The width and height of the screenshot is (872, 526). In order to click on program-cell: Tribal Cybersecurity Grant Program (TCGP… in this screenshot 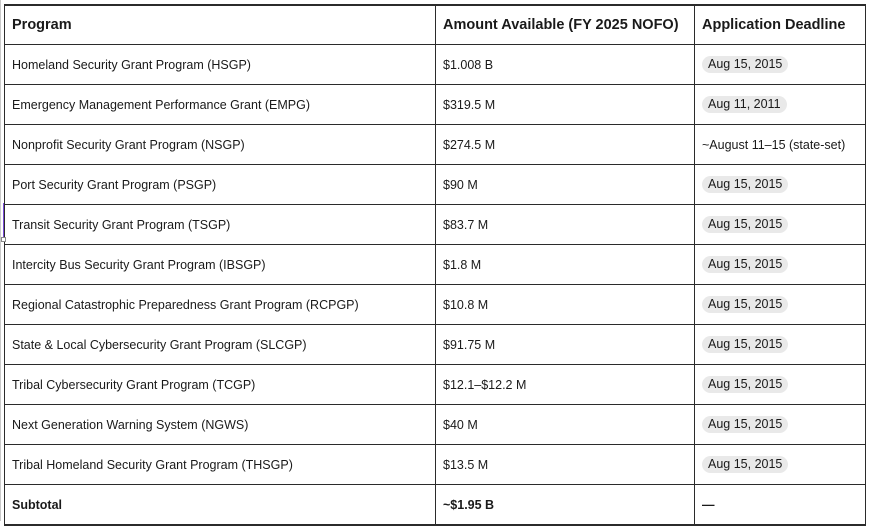, I will do `click(220, 384)`.